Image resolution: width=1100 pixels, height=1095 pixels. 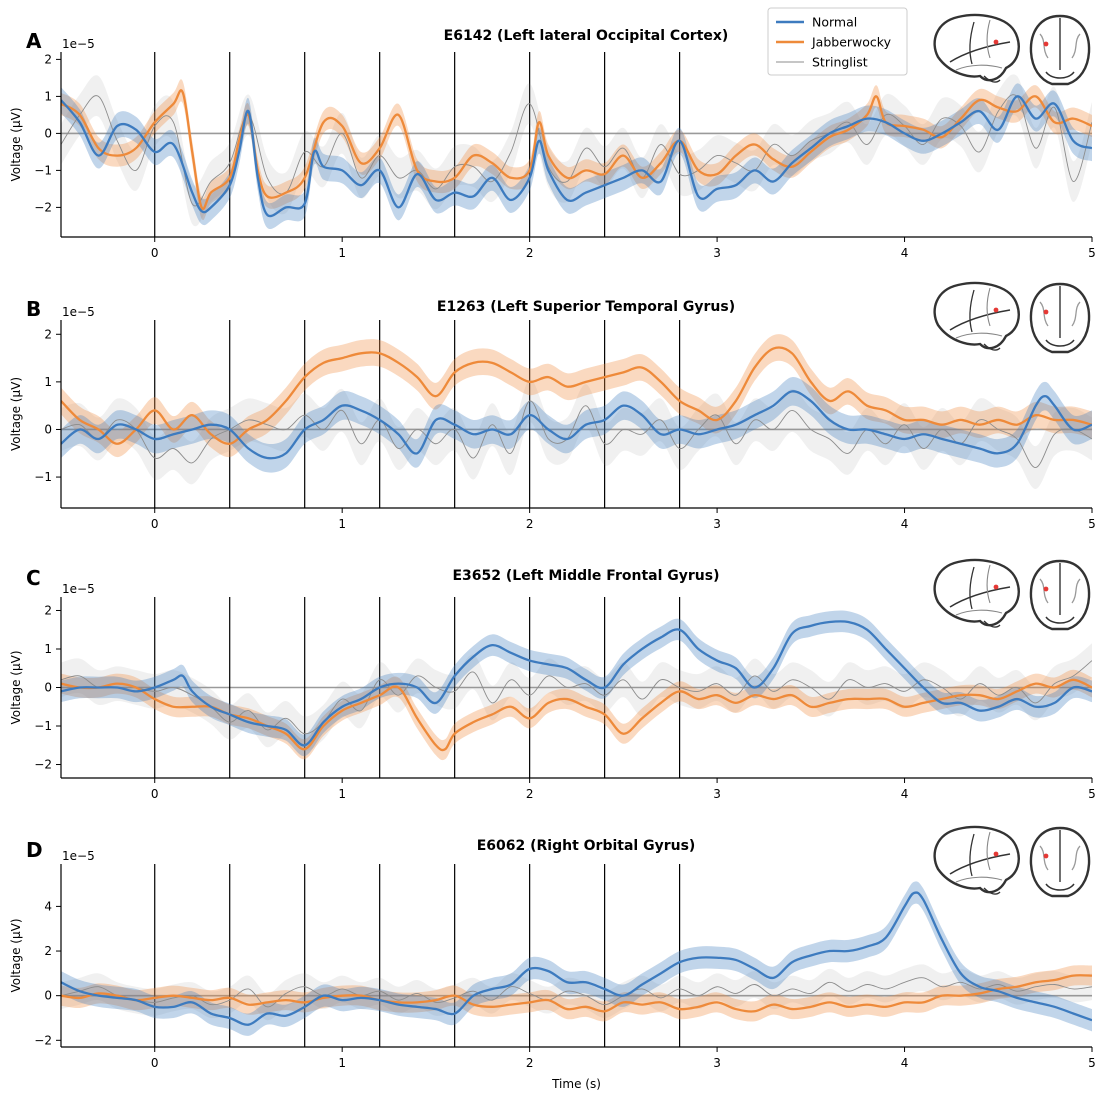 What do you see at coordinates (48, 649) in the screenshot?
I see `y-tick-label: 1` at bounding box center [48, 649].